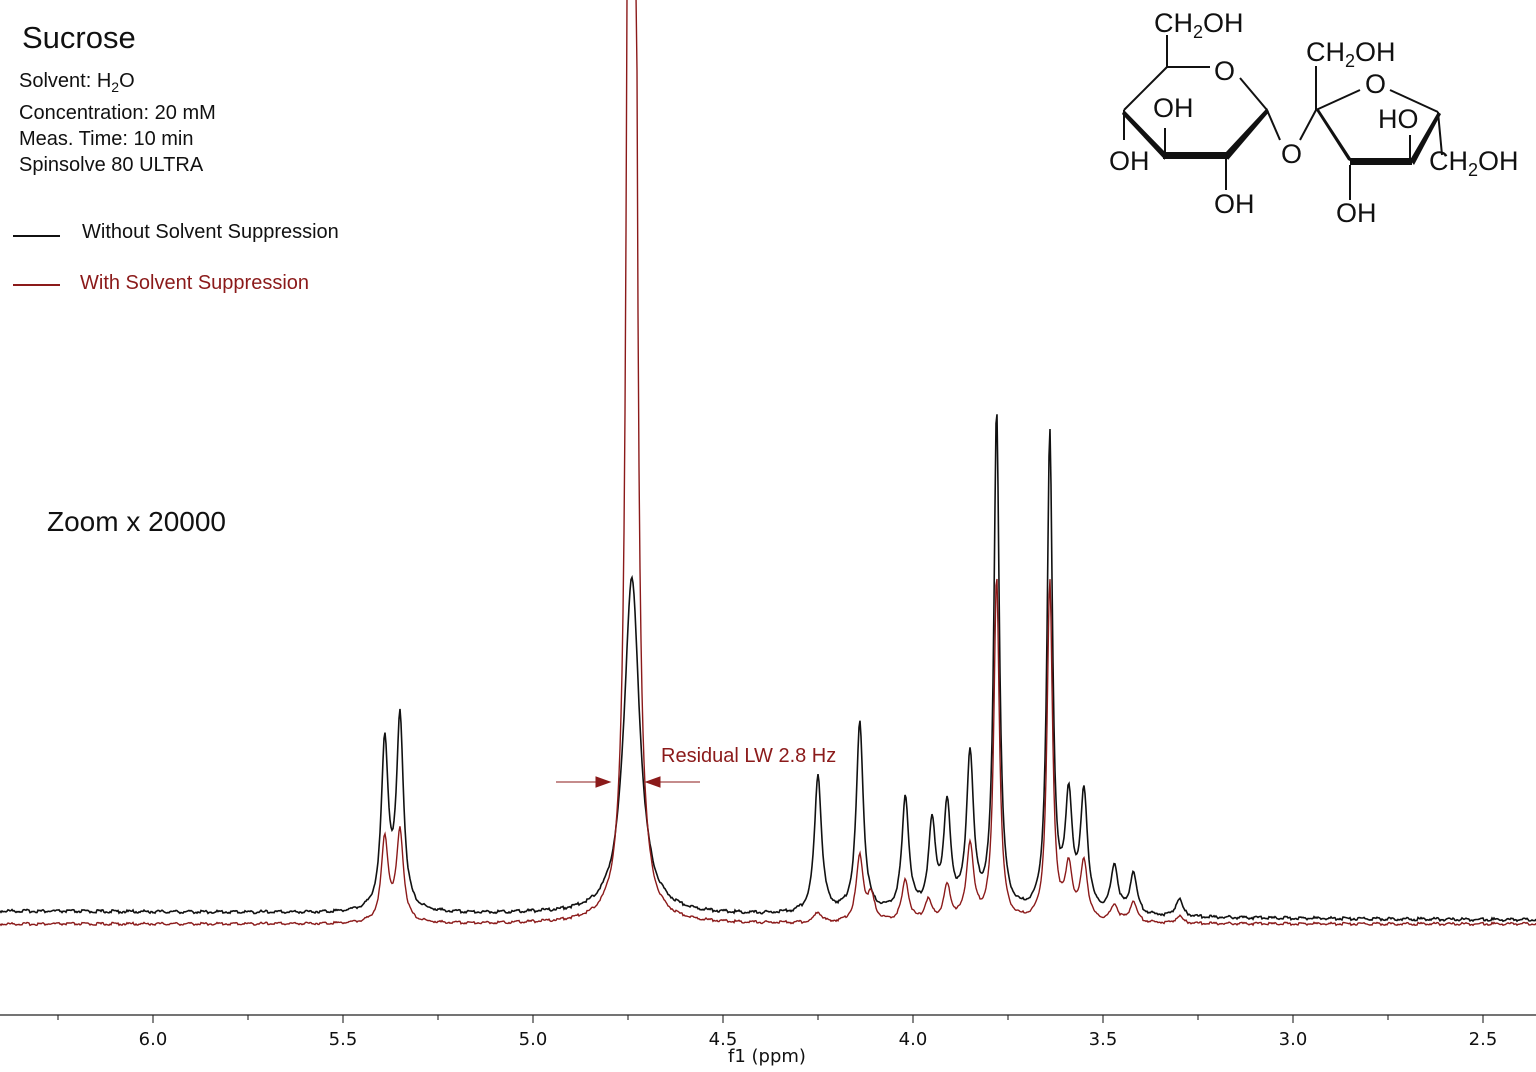  Describe the element at coordinates (913, 1039) in the screenshot. I see `tick-label: 4.0` at that location.